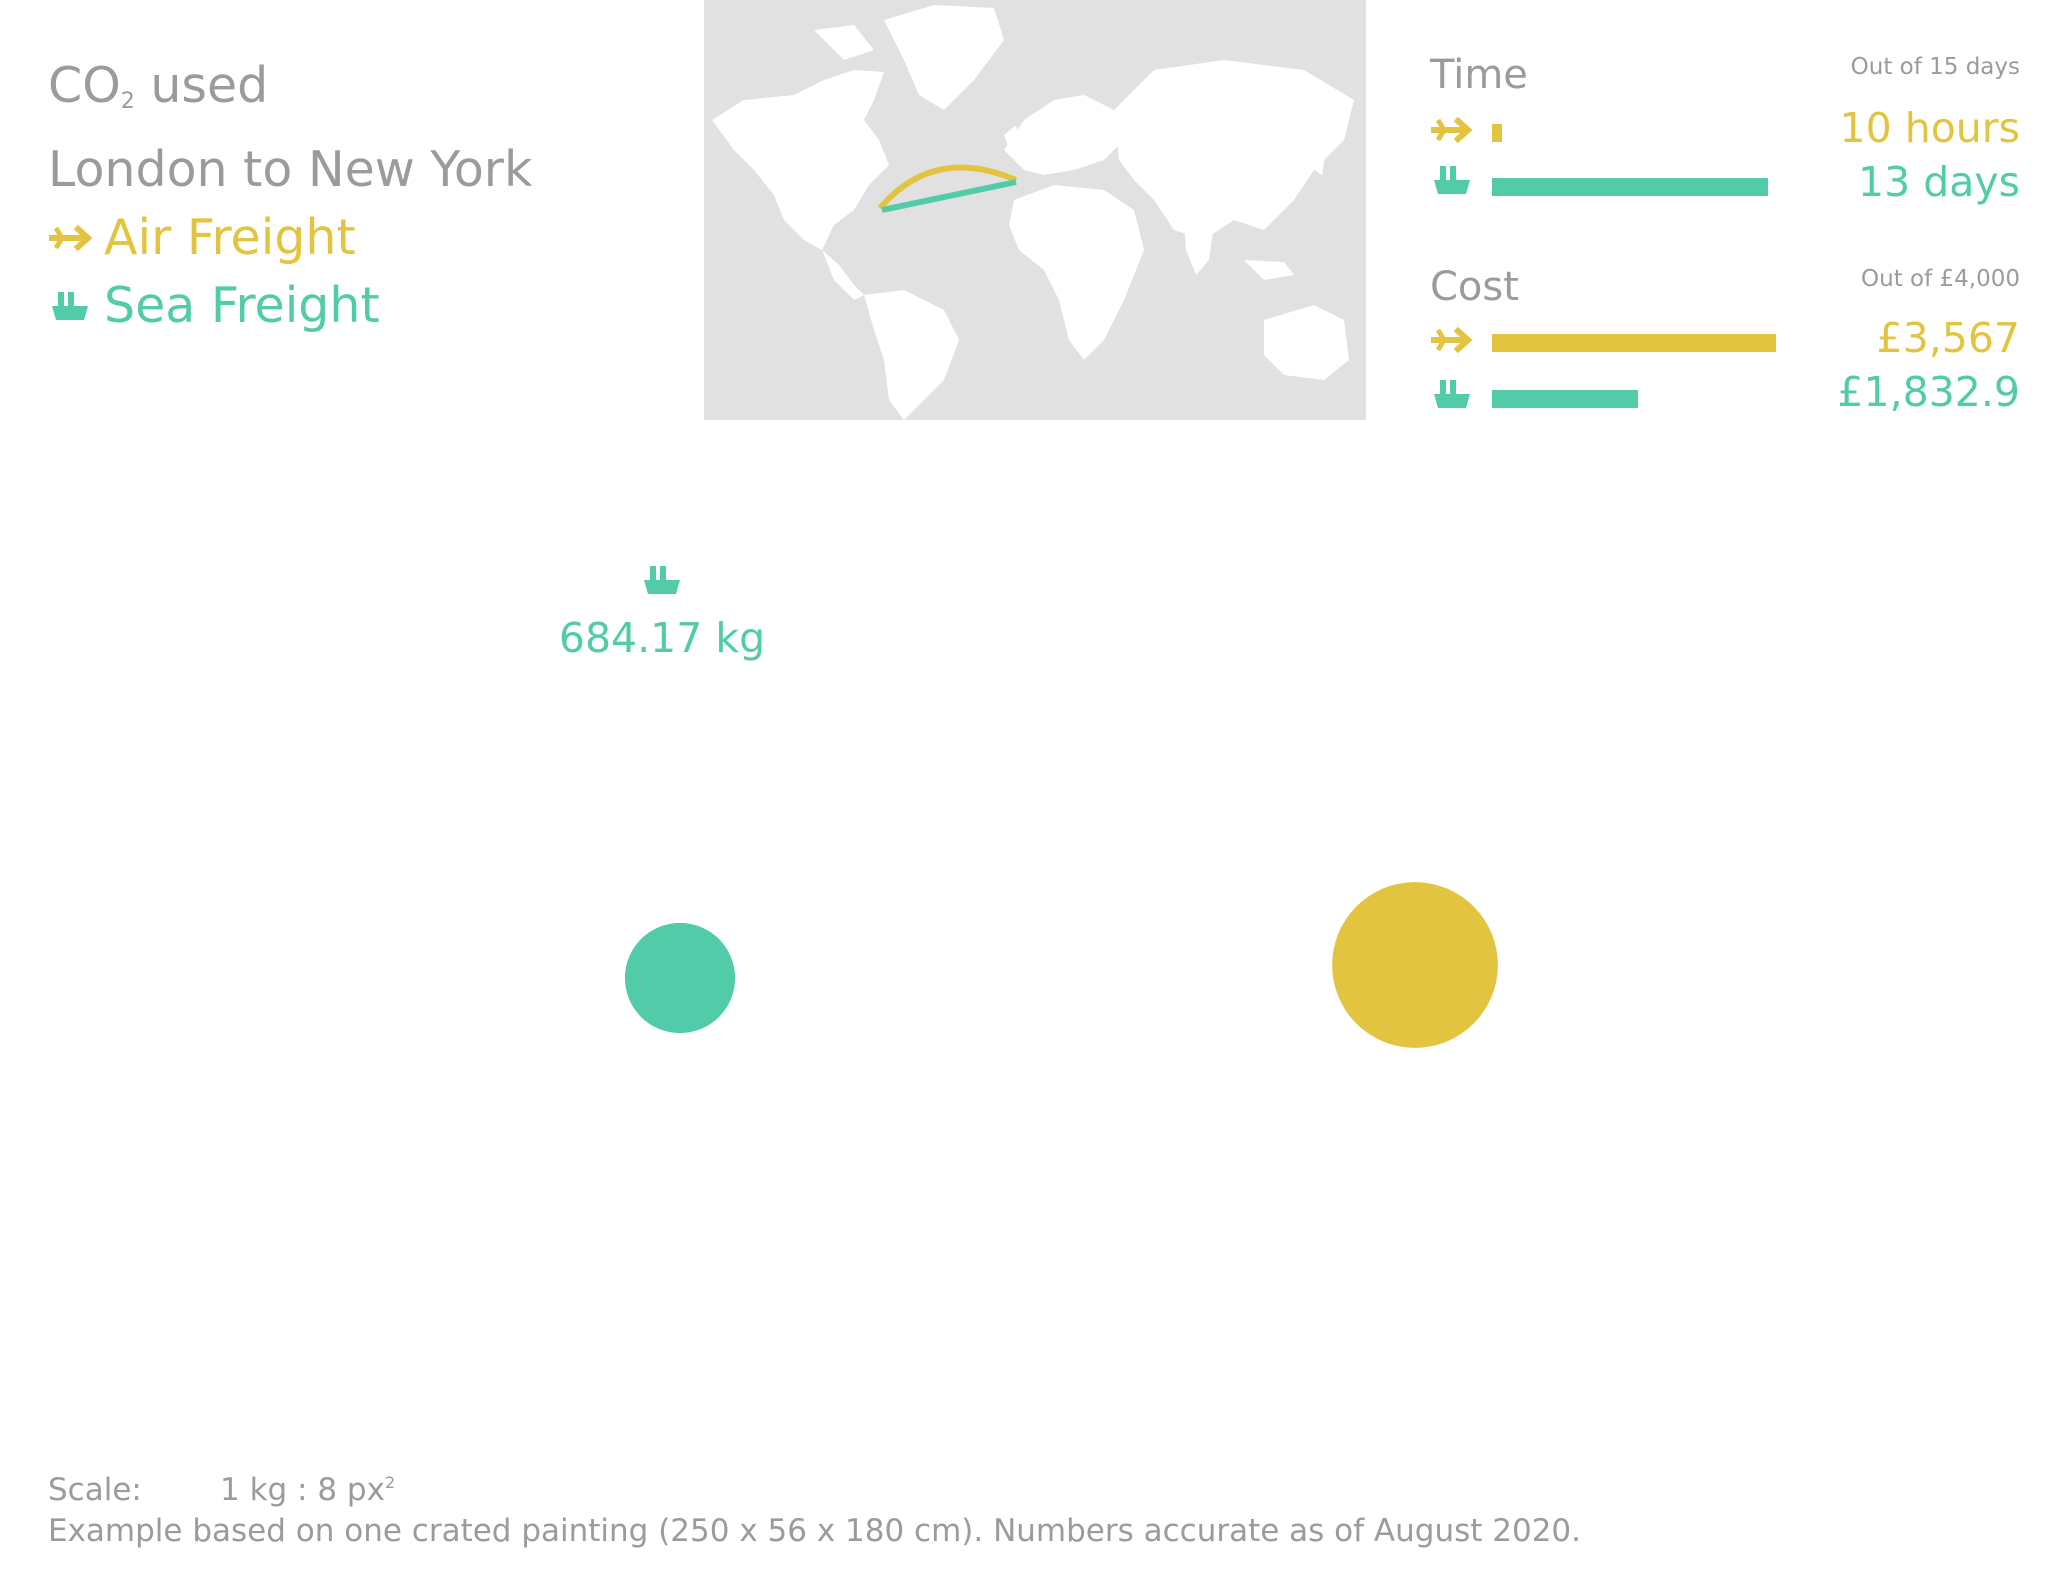  Describe the element at coordinates (230, 237) in the screenshot. I see `legend-air-label: Air Freight` at that location.